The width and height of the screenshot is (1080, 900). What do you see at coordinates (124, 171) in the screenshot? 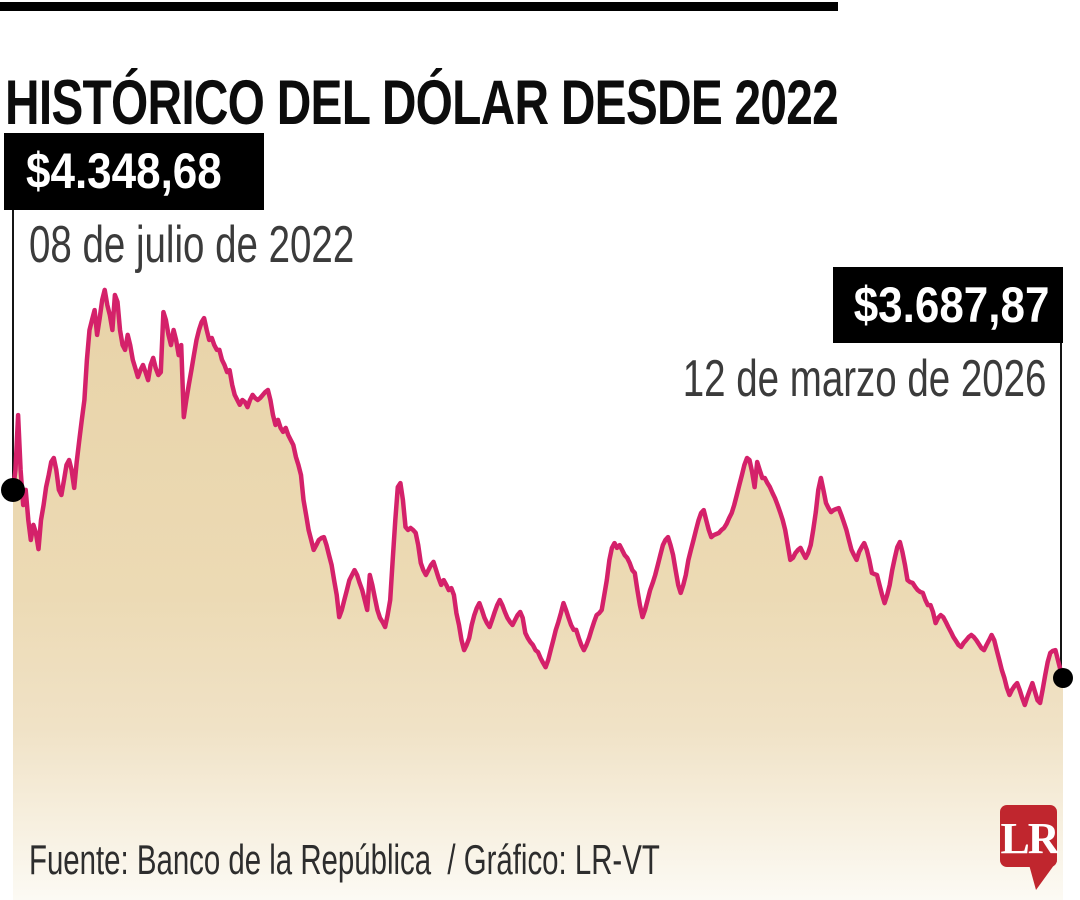
I see `start-value-text: $4.348,68` at bounding box center [124, 171].